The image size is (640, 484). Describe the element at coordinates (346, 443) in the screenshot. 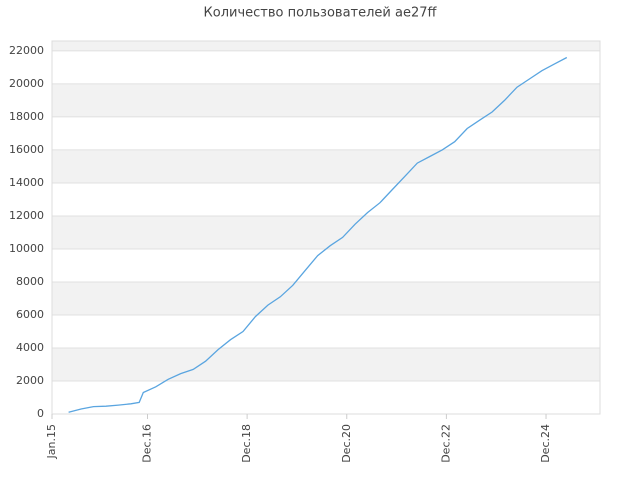

I see `x-tick-label: Dec.20` at that location.